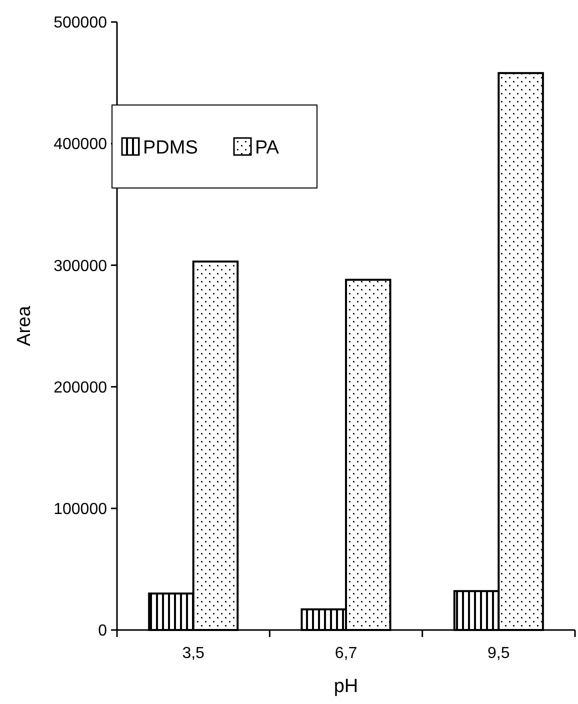 The image size is (578, 704). Describe the element at coordinates (346, 686) in the screenshot. I see `x-axis-title: pH` at that location.